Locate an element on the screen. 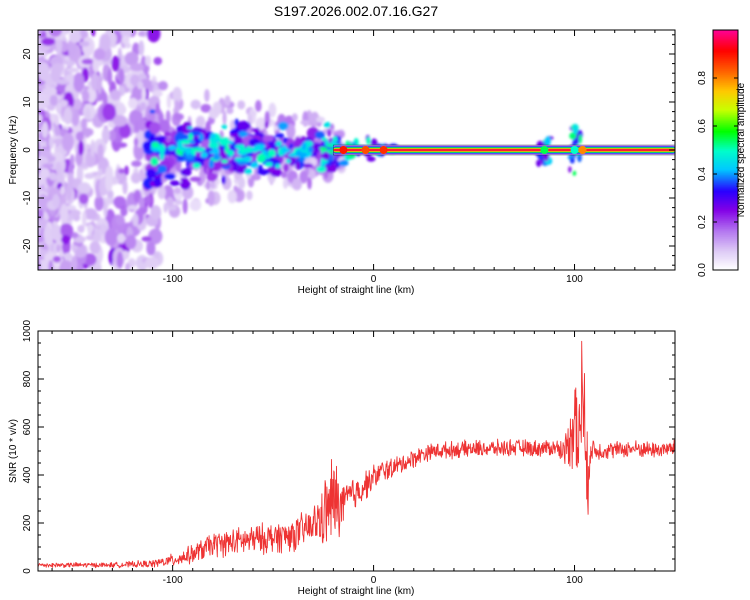 Image resolution: width=750 pixels, height=600 pixels. spectrogram-x-tick-label: 100 is located at coordinates (574, 279).